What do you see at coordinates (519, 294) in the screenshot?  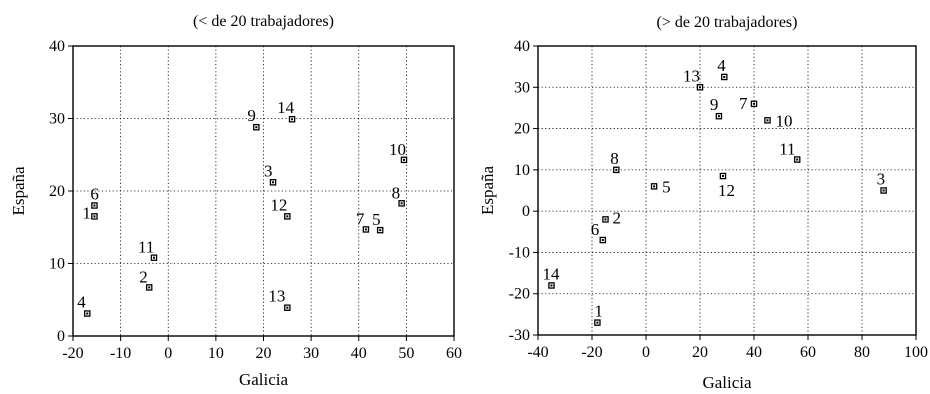 I see `y-tick-label: -20` at bounding box center [519, 294].